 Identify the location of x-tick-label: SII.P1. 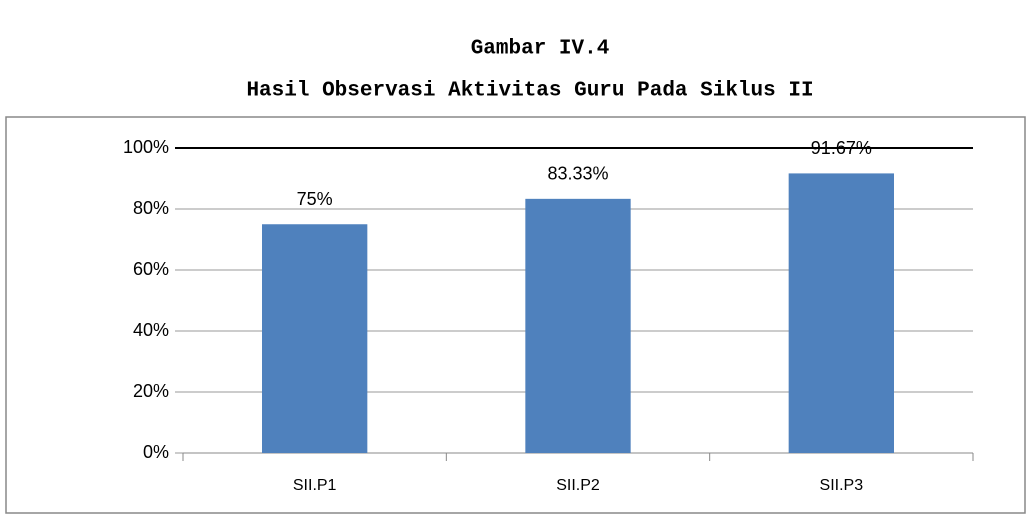
(315, 485).